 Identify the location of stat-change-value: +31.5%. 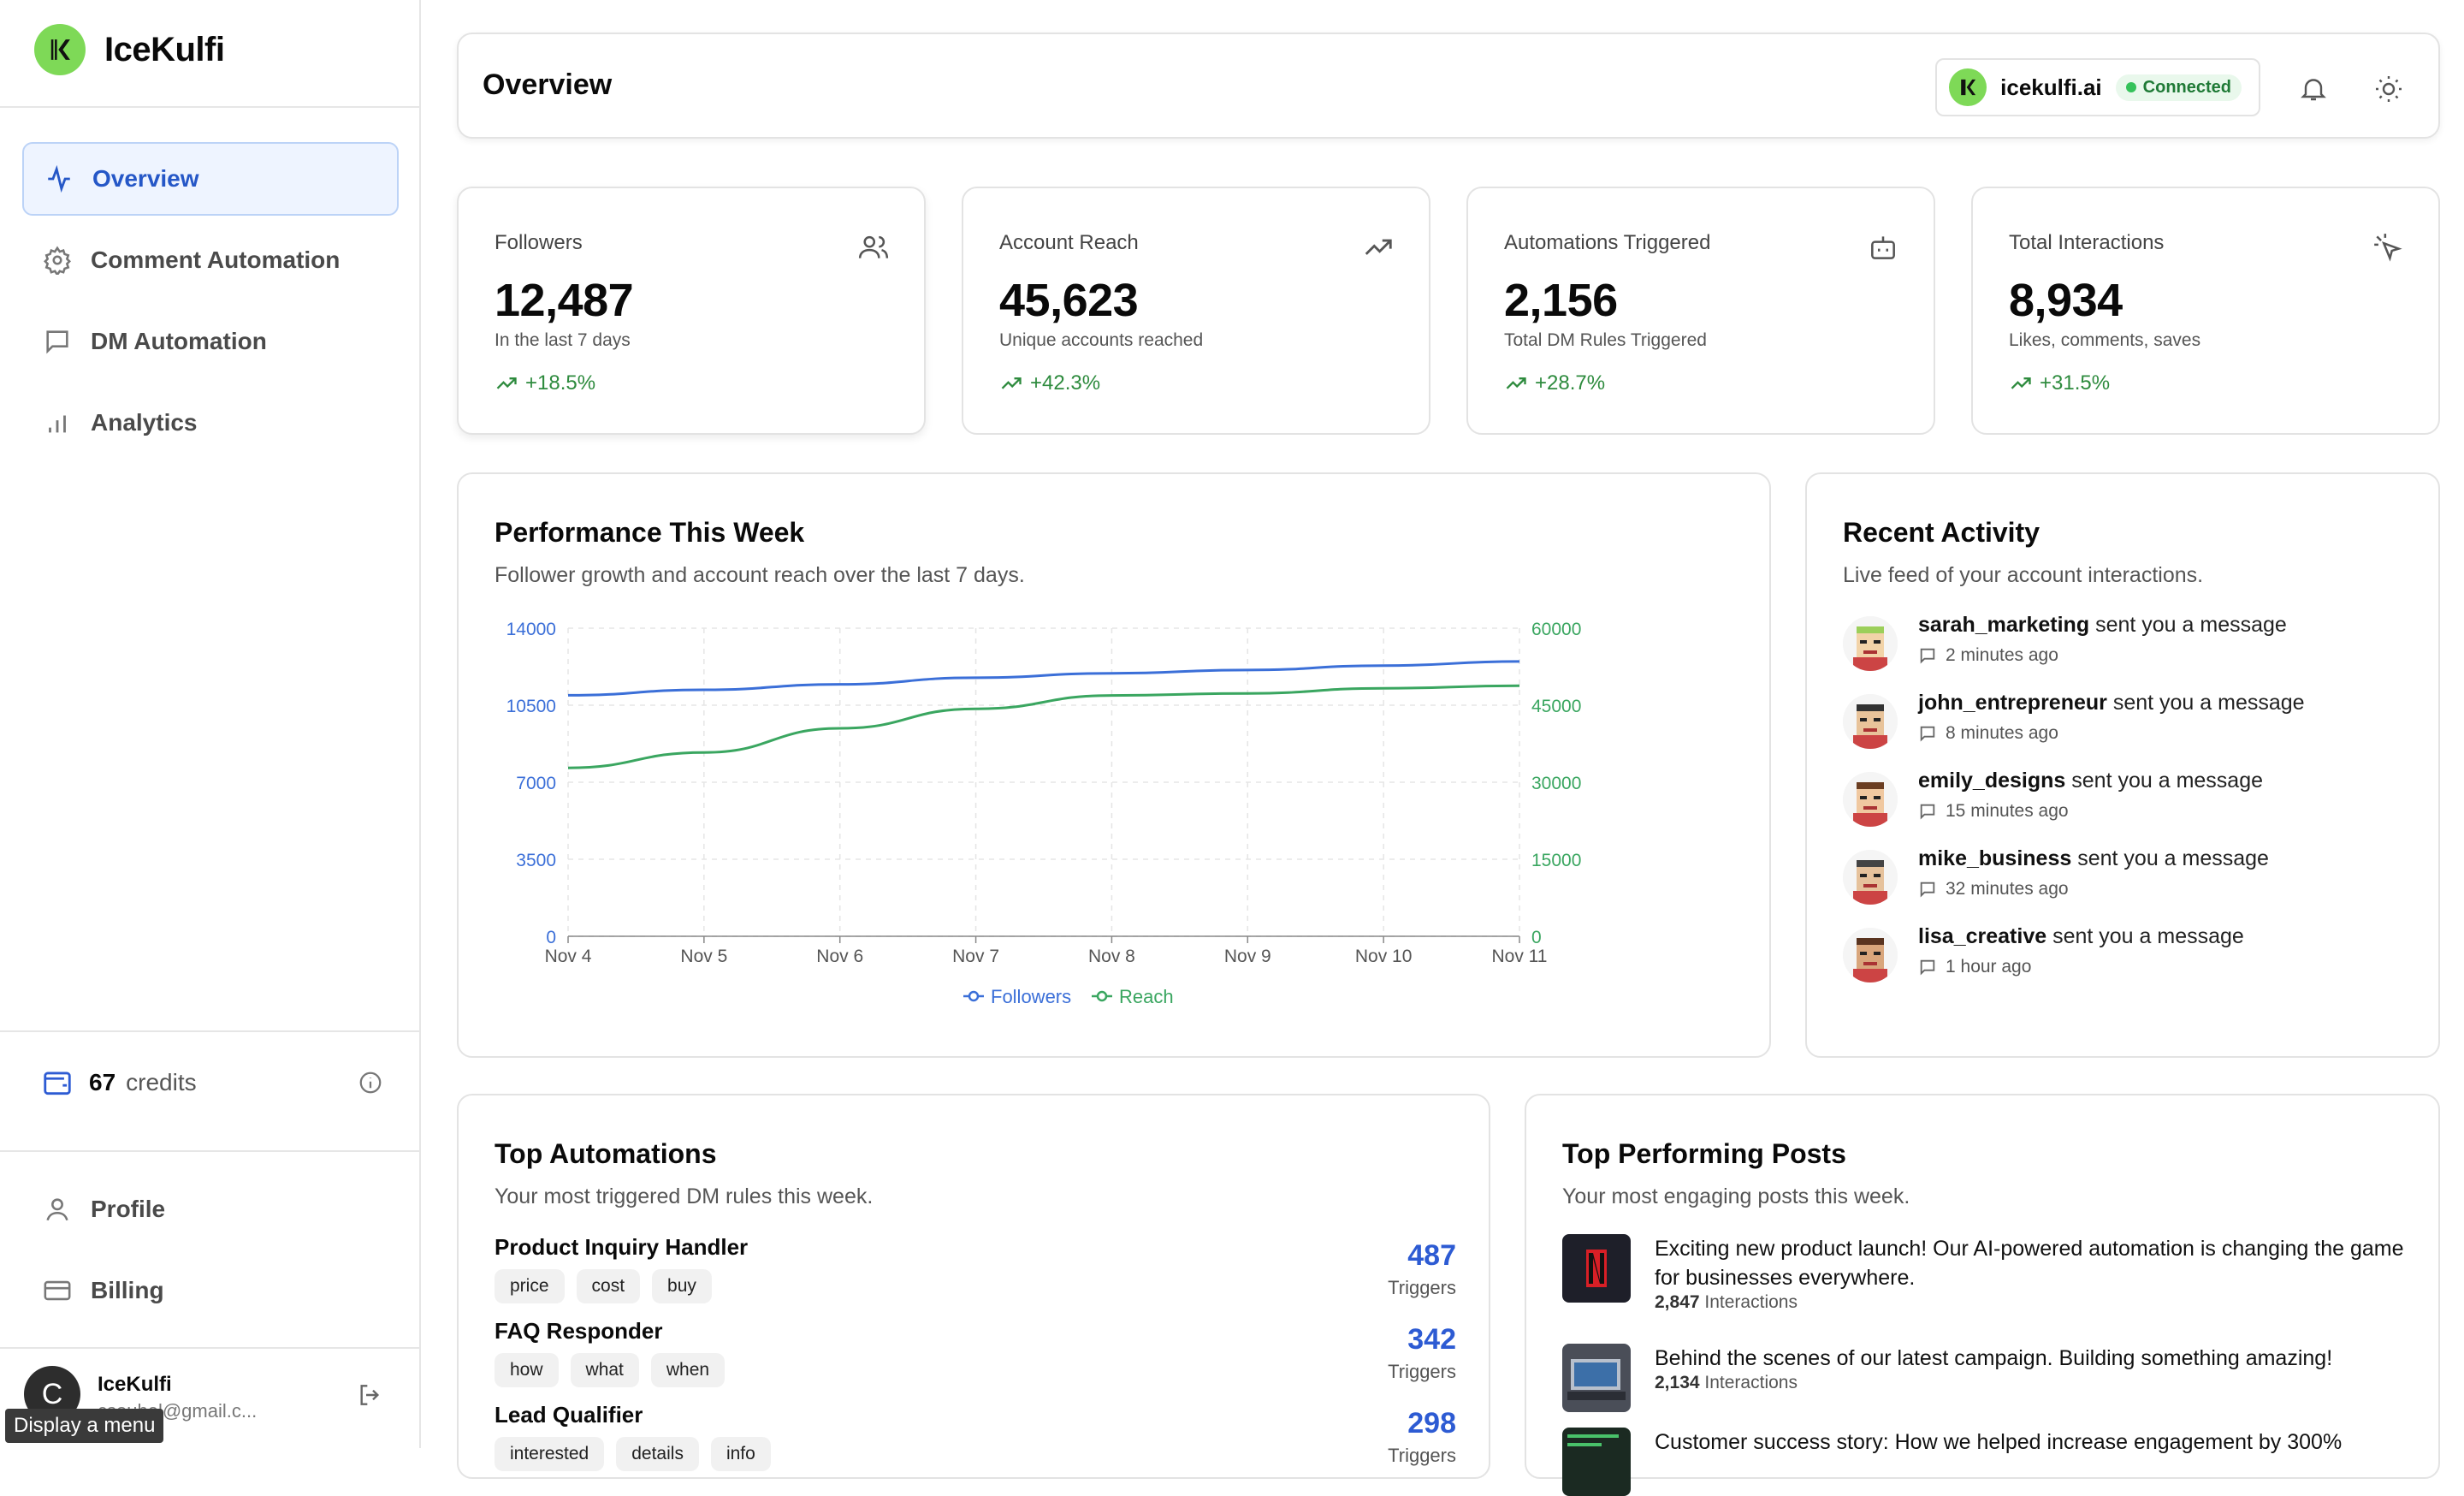
(2075, 383).